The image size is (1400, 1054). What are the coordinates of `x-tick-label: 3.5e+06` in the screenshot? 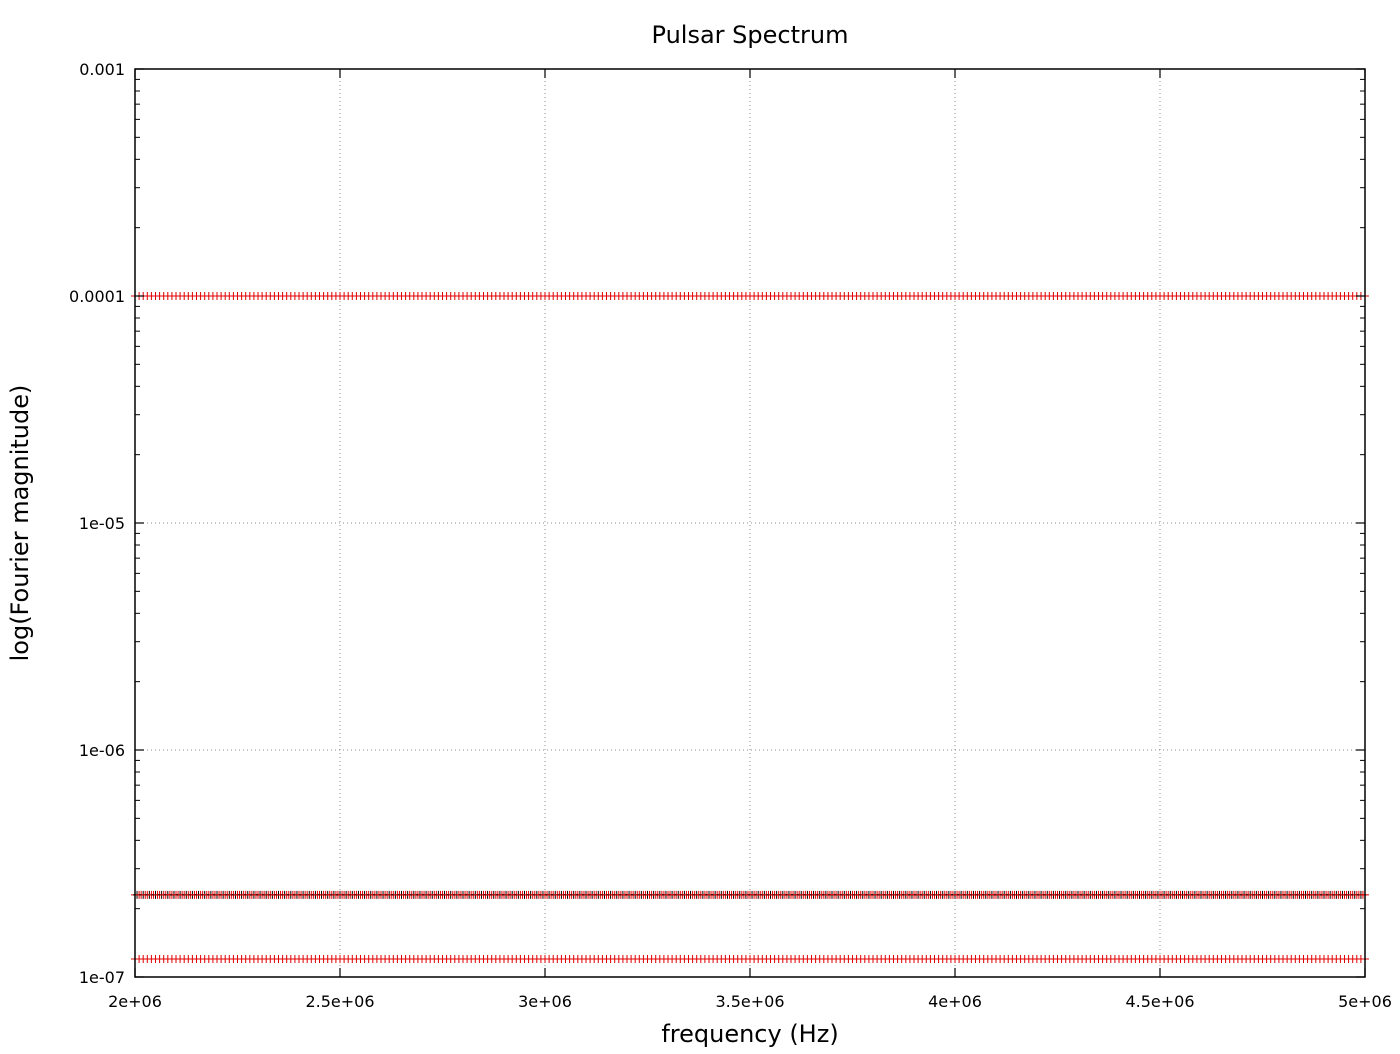 It's located at (749, 1001).